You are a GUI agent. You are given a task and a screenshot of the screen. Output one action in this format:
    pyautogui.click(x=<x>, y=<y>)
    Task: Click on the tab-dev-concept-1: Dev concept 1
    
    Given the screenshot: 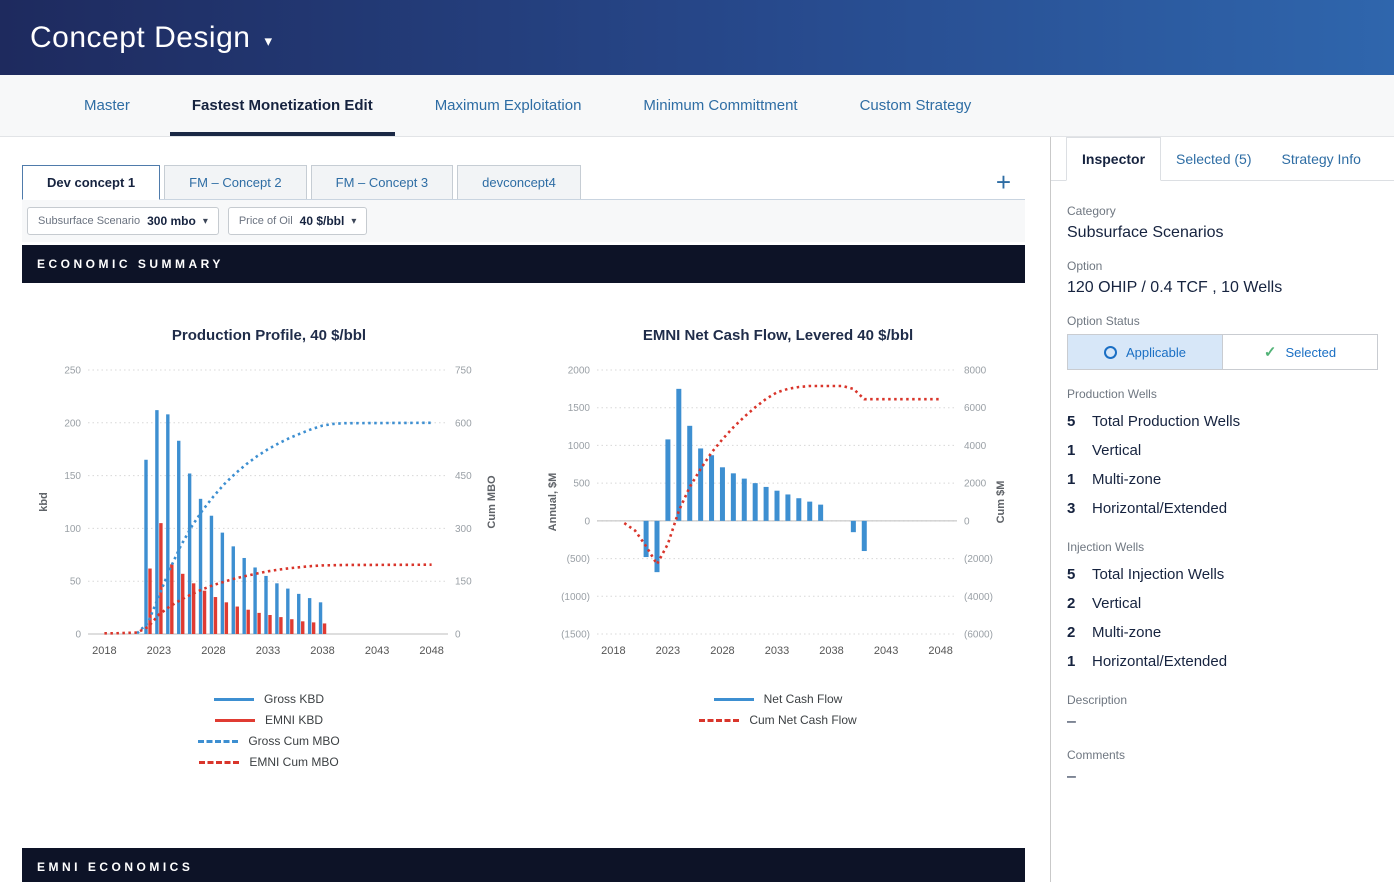 What is the action you would take?
    pyautogui.click(x=91, y=182)
    